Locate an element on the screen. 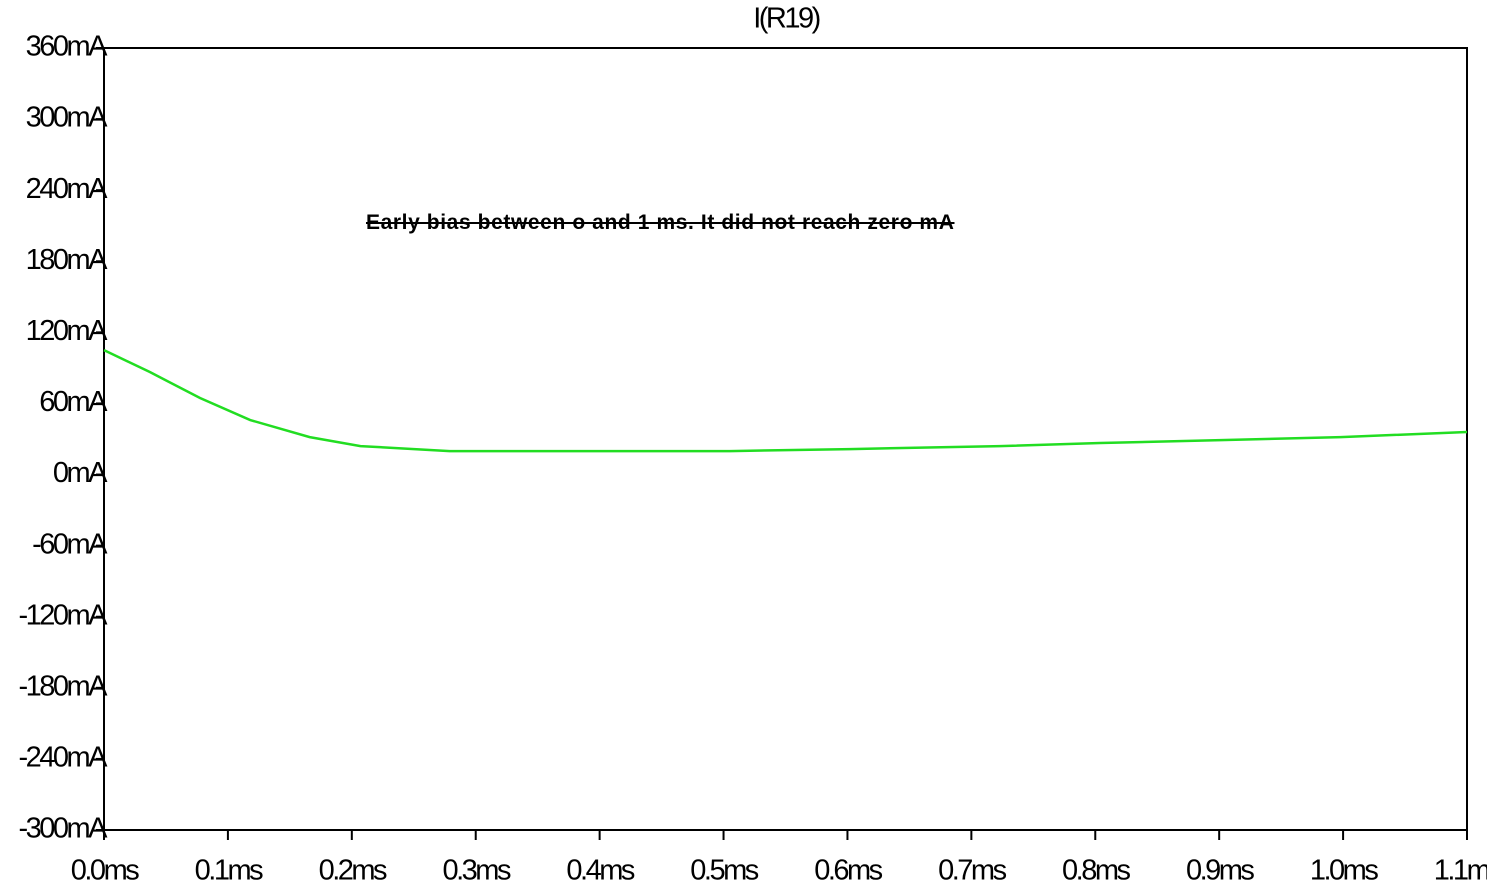 This screenshot has height=888, width=1487. x-tick-label: 1.1ms is located at coordinates (1460, 869).